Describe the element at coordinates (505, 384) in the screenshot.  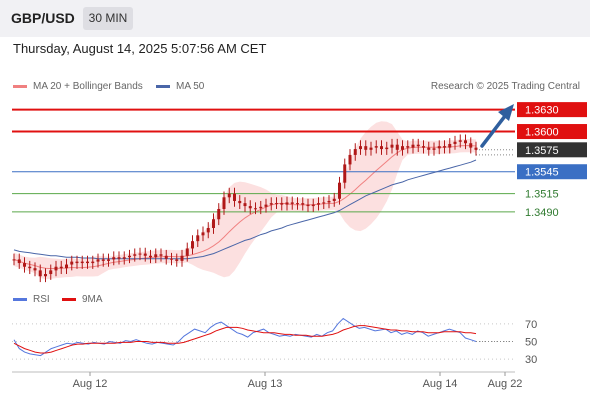
I see `x-tick-label: Aug 22` at that location.